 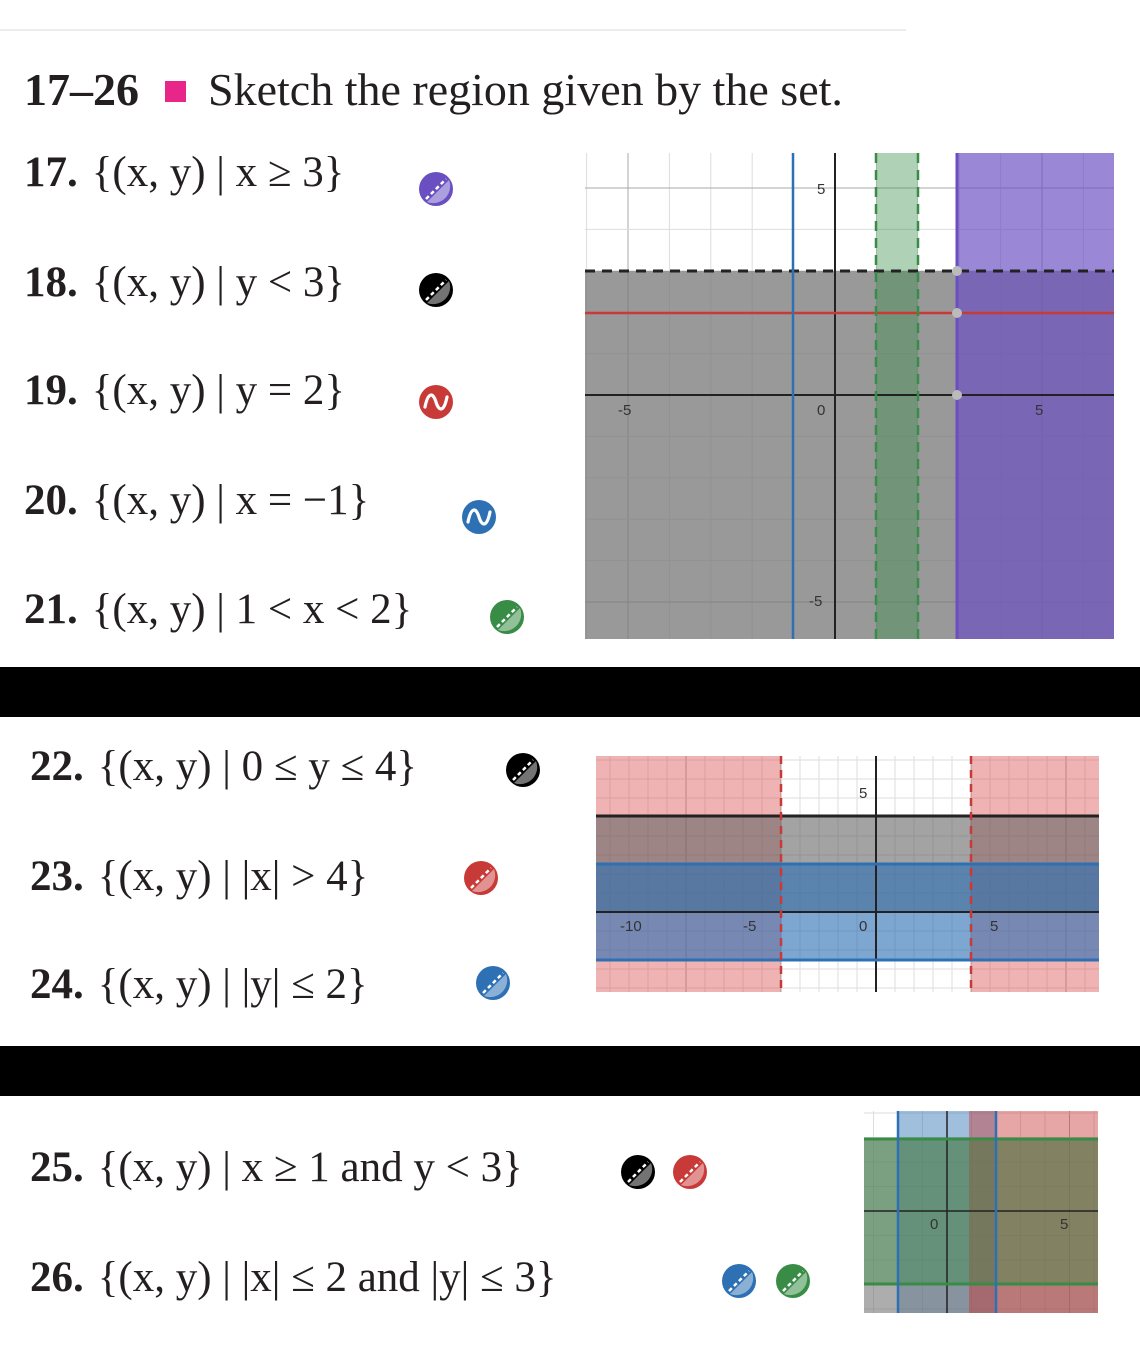 What do you see at coordinates (436, 402) in the screenshot?
I see `red-line-icon` at bounding box center [436, 402].